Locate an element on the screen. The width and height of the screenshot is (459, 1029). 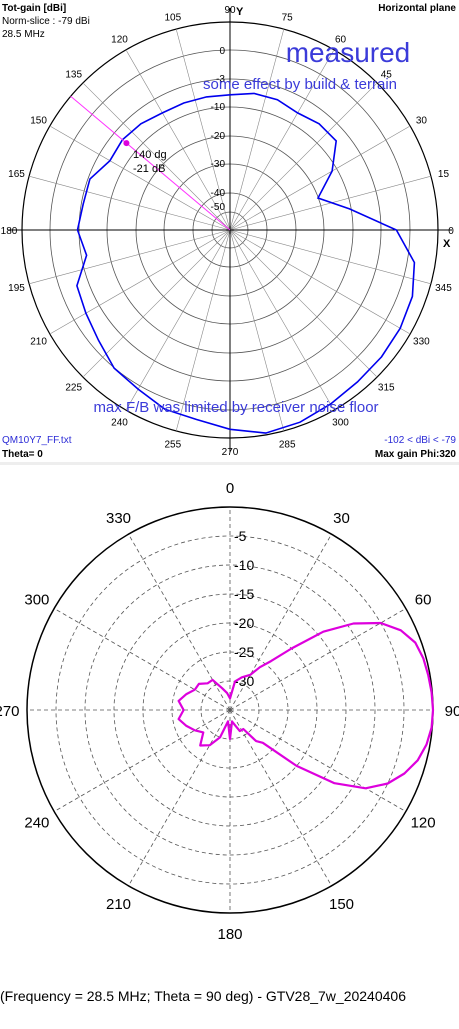
footer-max-gain: Max gain Phi:320 is located at coordinates (416, 454).